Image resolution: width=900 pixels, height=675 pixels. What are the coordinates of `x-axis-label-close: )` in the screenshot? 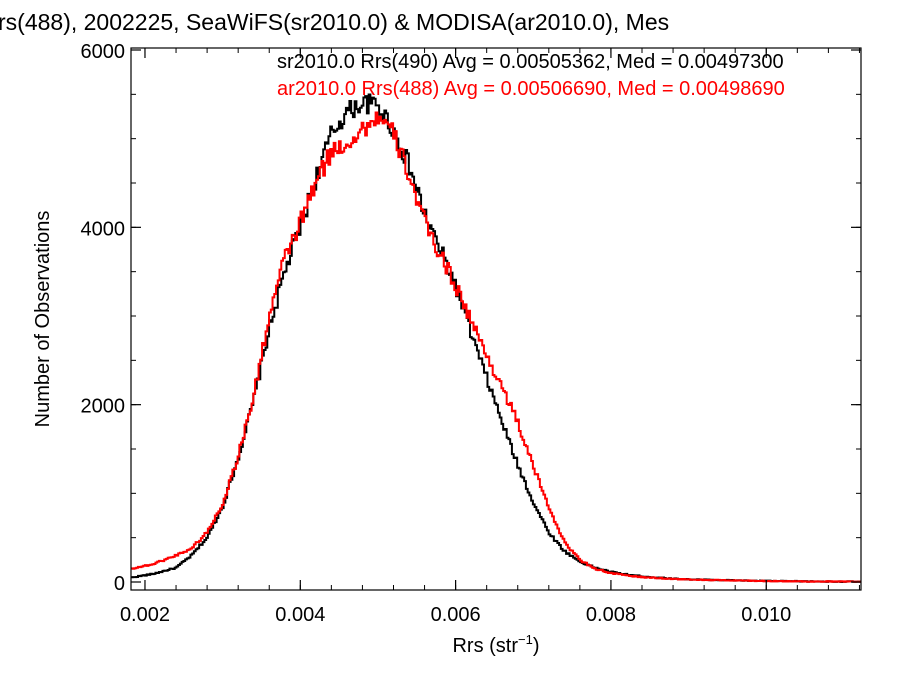 It's located at (536, 646).